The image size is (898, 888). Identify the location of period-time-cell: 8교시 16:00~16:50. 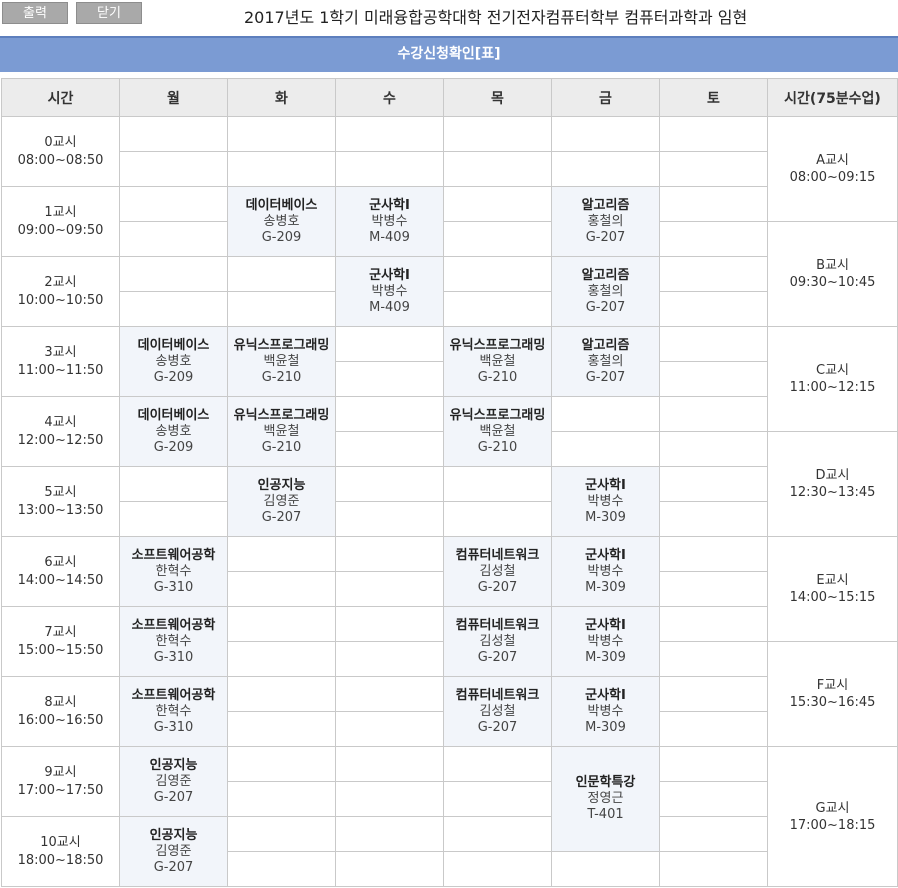
(60, 711).